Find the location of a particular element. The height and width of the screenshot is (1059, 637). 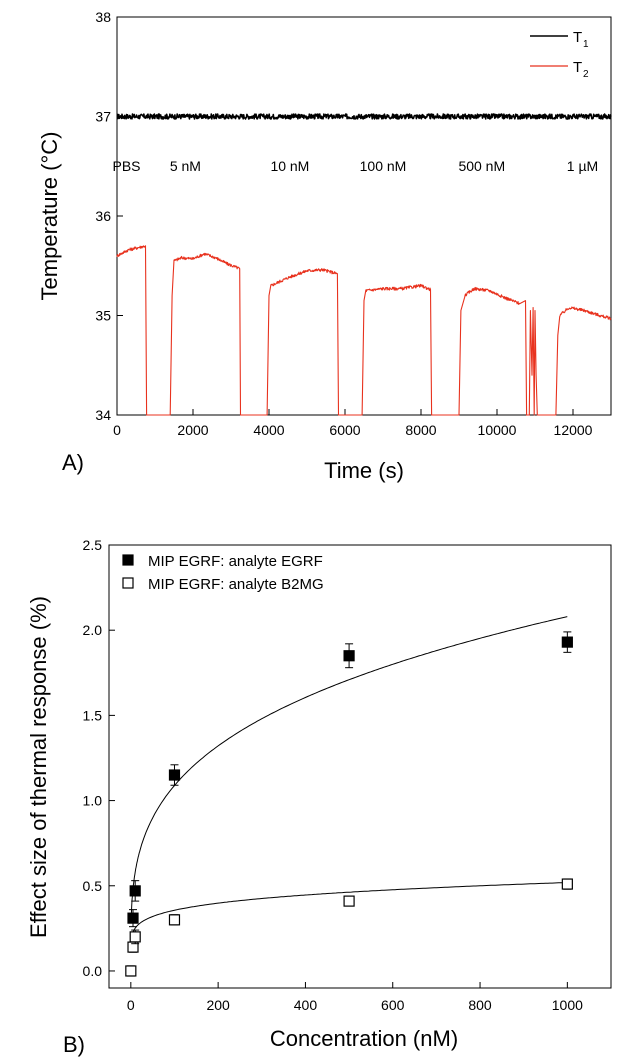

x-tick-label-b: 200 is located at coordinates (218, 1005).